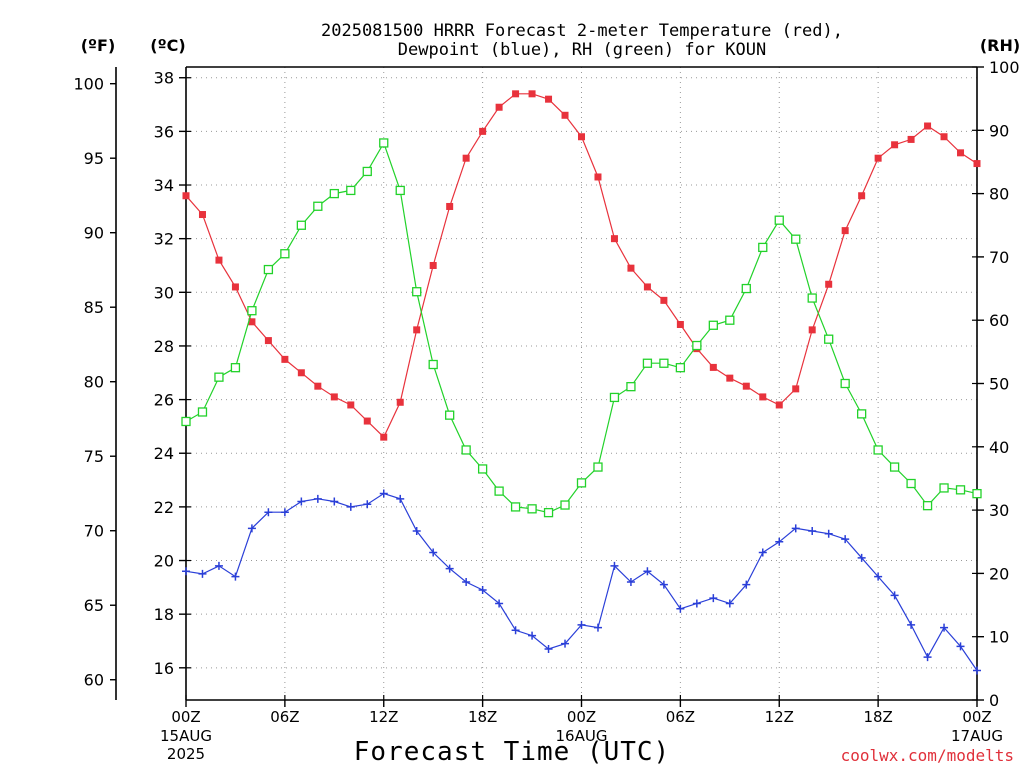  Describe the element at coordinates (977, 736) in the screenshot. I see `x-tick-date-label: 17AUG` at that location.